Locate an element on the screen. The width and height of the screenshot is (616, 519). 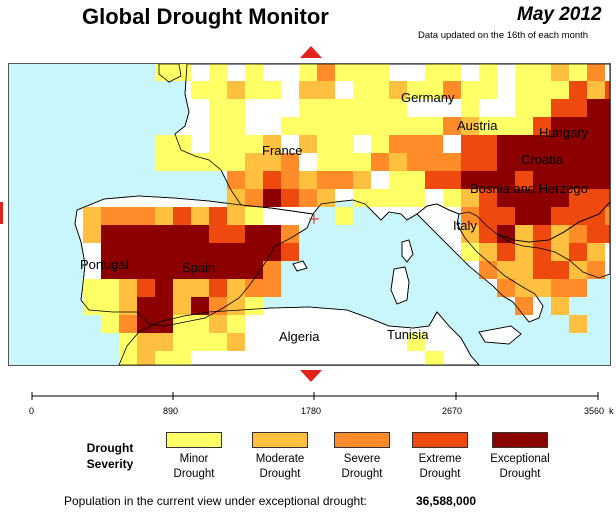
label-portugal: Portugal is located at coordinates (104, 264).